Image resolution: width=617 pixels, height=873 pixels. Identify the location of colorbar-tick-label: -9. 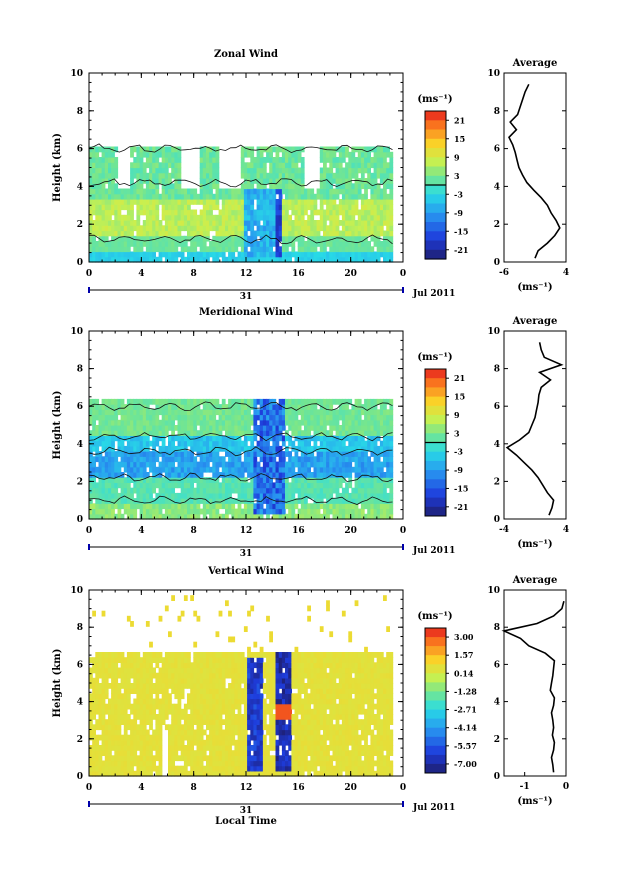
(458, 213).